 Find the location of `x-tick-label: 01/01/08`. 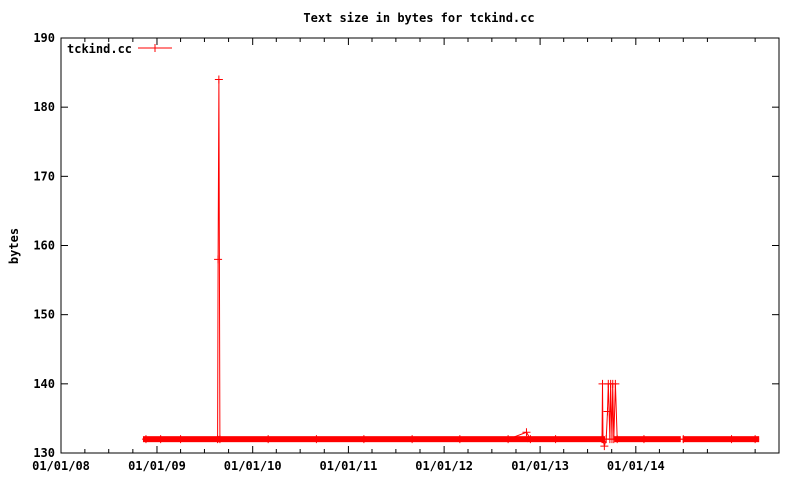

x-tick-label: 01/01/08 is located at coordinates (61, 466).